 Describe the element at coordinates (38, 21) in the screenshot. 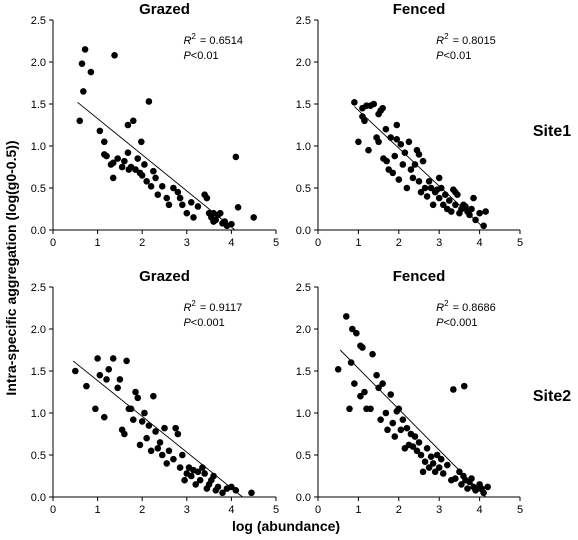

I see `y-tick-label: 2.5` at that location.